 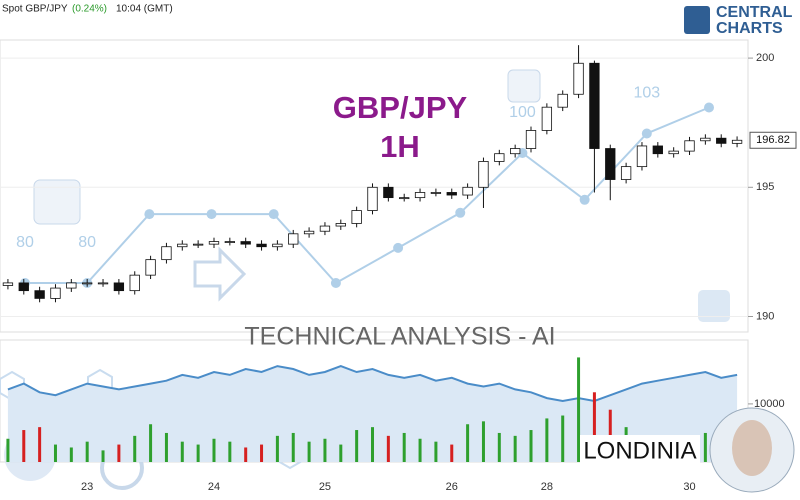 I want to click on volume-ma-line, so click(x=372, y=384).